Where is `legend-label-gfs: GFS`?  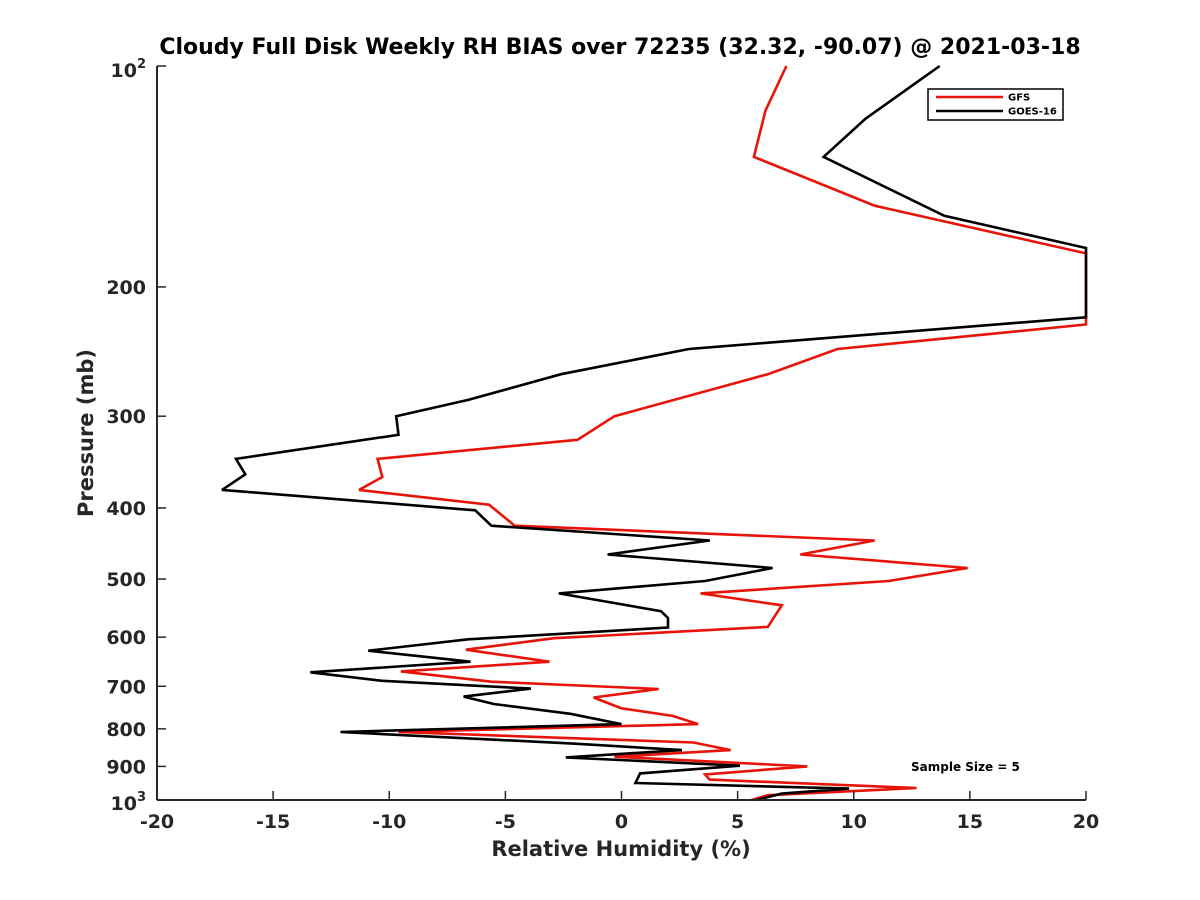 legend-label-gfs: GFS is located at coordinates (1019, 98).